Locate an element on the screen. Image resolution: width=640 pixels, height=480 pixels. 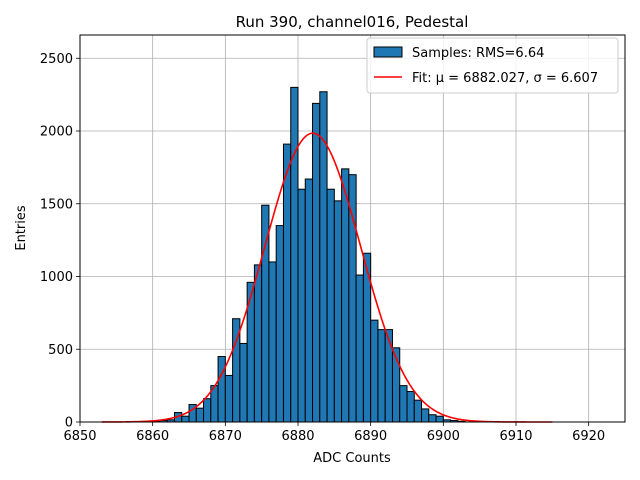
x-tick-label: 6900 is located at coordinates (443, 436).